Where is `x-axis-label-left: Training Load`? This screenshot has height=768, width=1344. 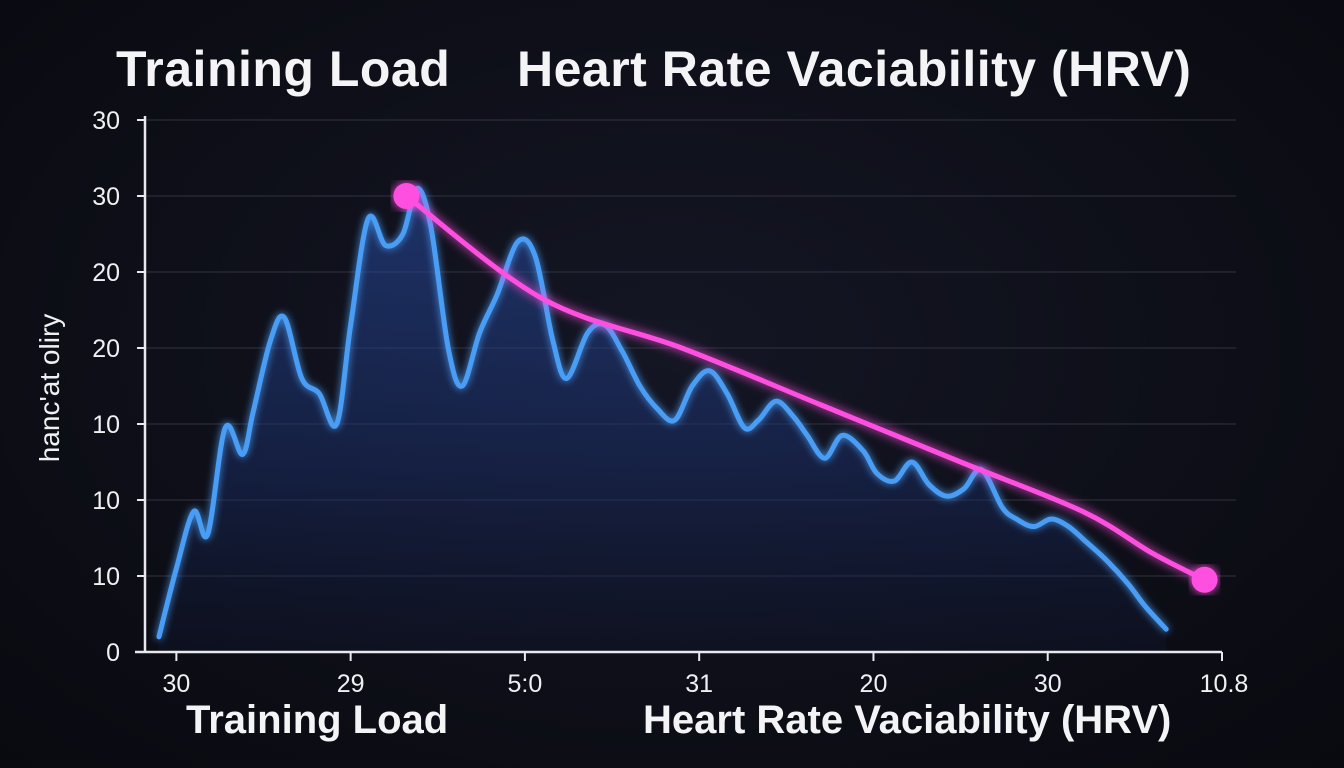 x-axis-label-left: Training Load is located at coordinates (317, 720).